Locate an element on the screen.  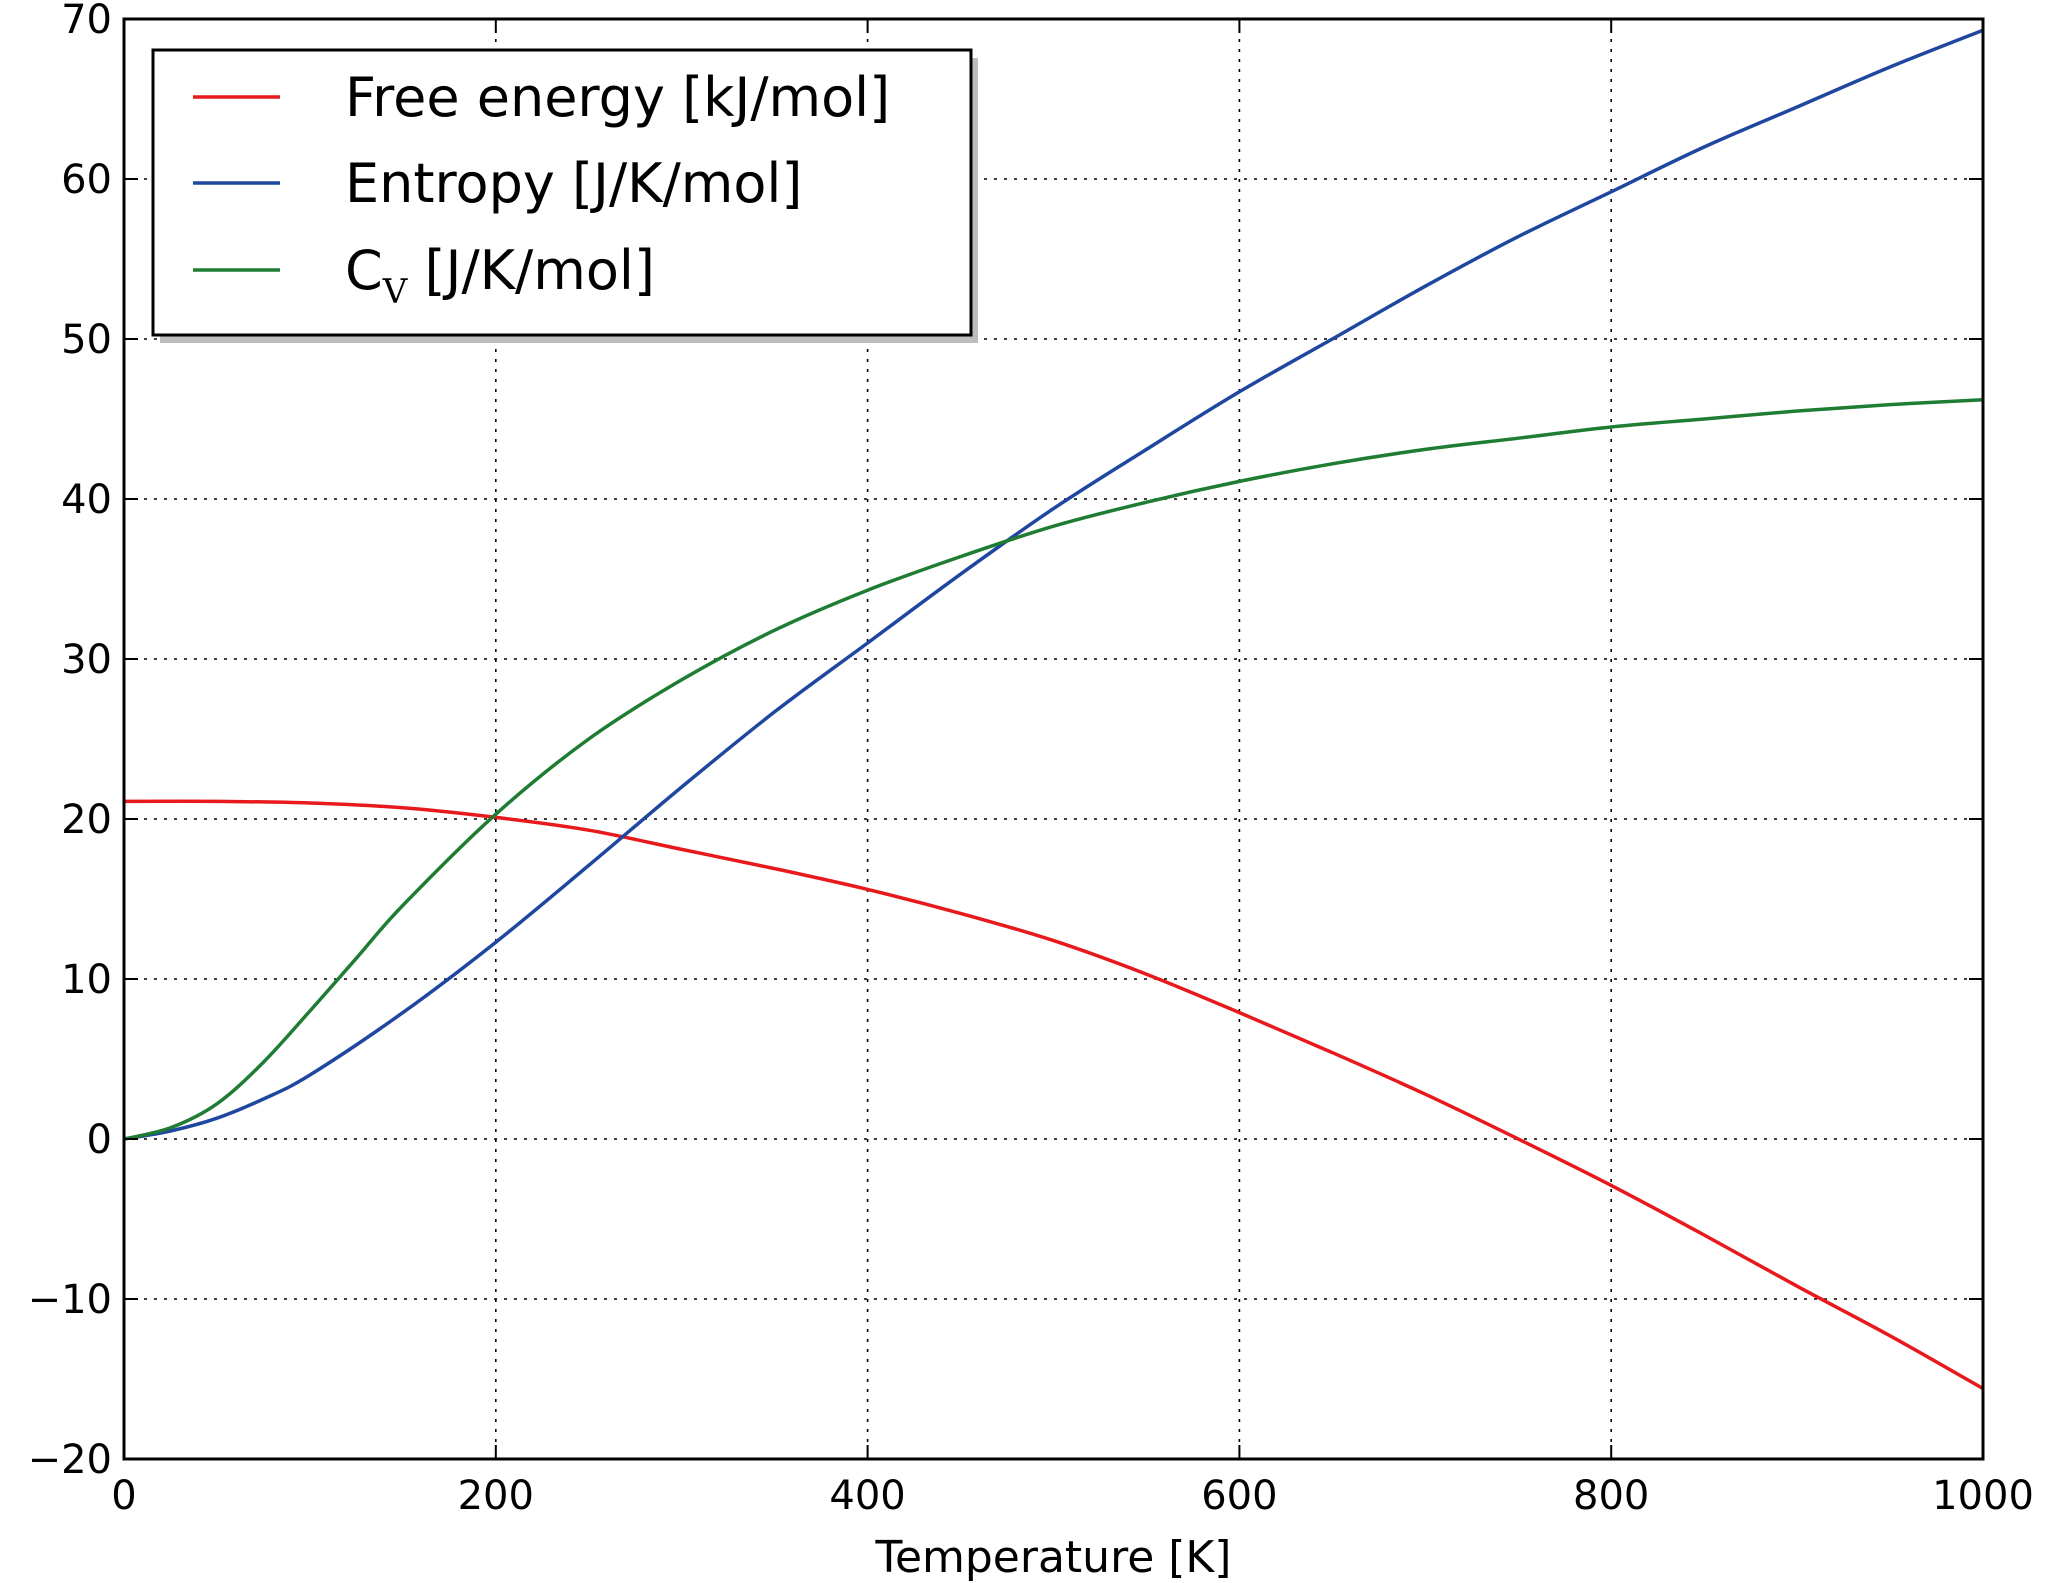
y-tick-label: 70 is located at coordinates (86, 21).